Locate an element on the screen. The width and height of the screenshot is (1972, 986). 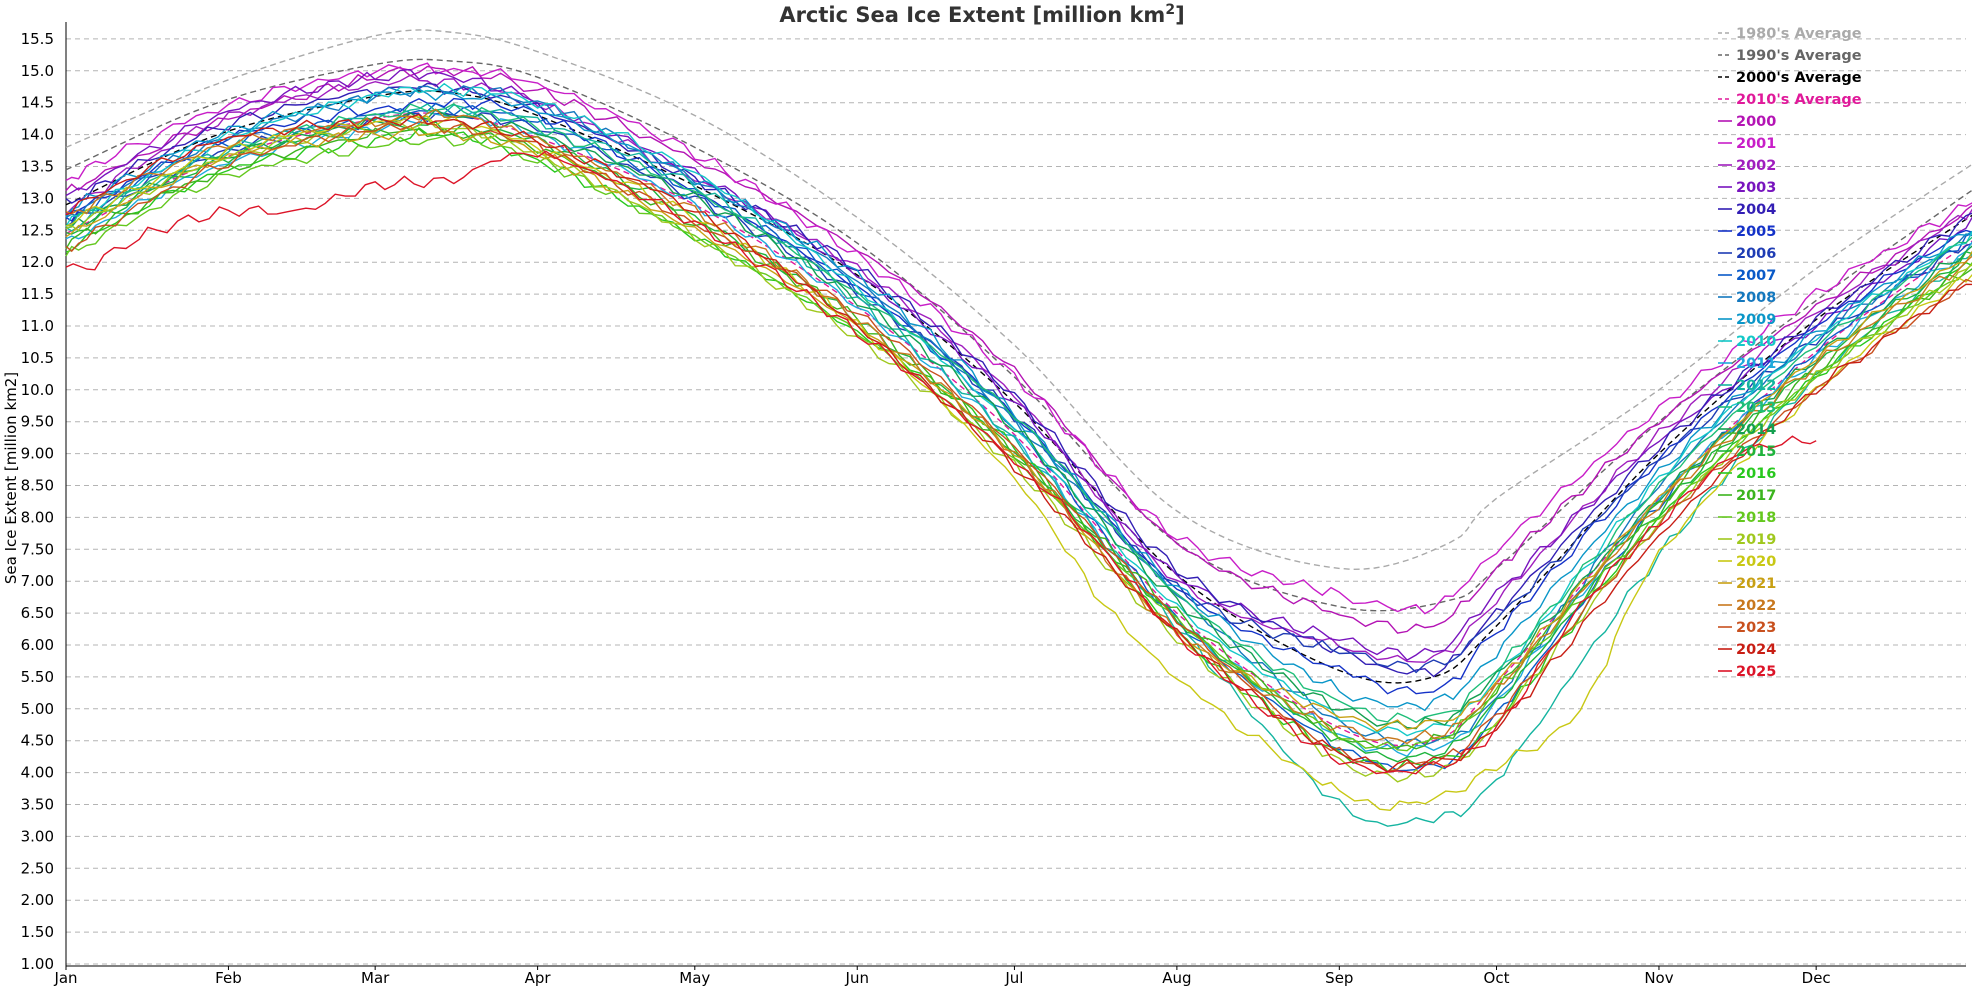
y-tick-label: 9.00 is located at coordinates (37, 454).